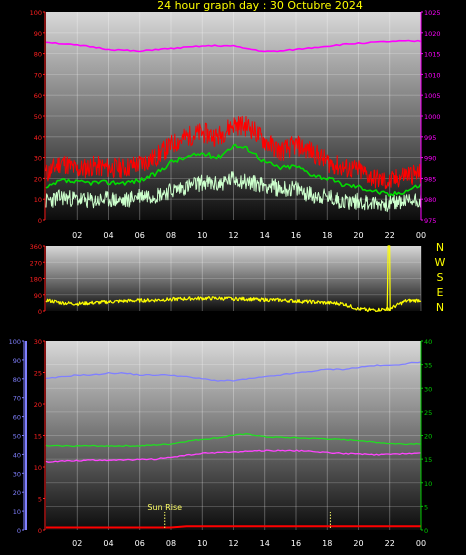  I want to click on wind-speed-tick-label: 10, so click(38, 200).